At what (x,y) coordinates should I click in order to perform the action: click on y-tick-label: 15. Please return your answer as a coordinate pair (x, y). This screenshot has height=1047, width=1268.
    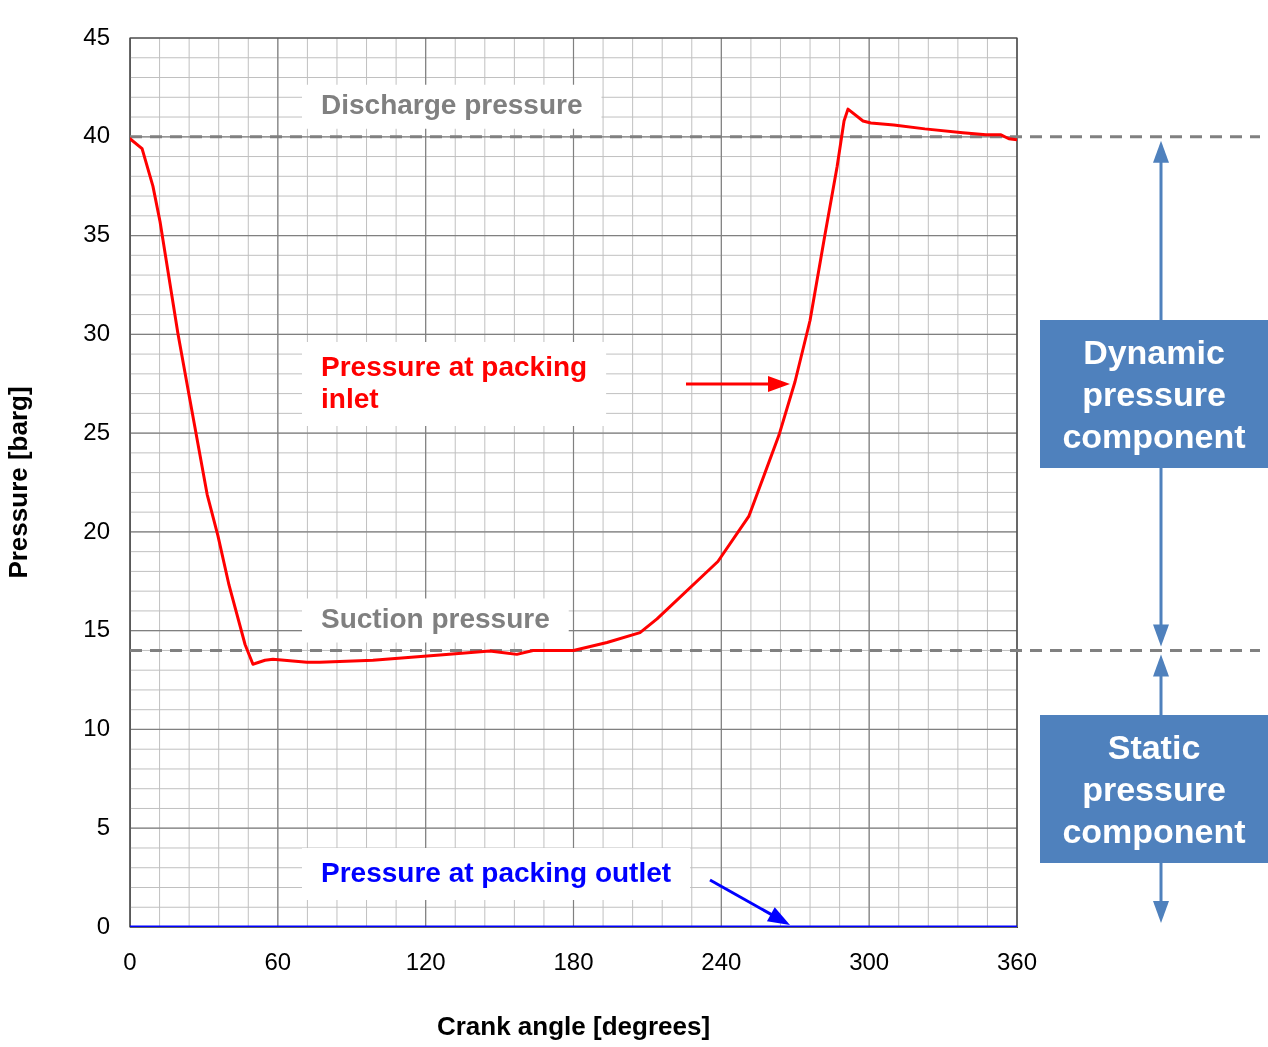
    Looking at the image, I should click on (96, 629).